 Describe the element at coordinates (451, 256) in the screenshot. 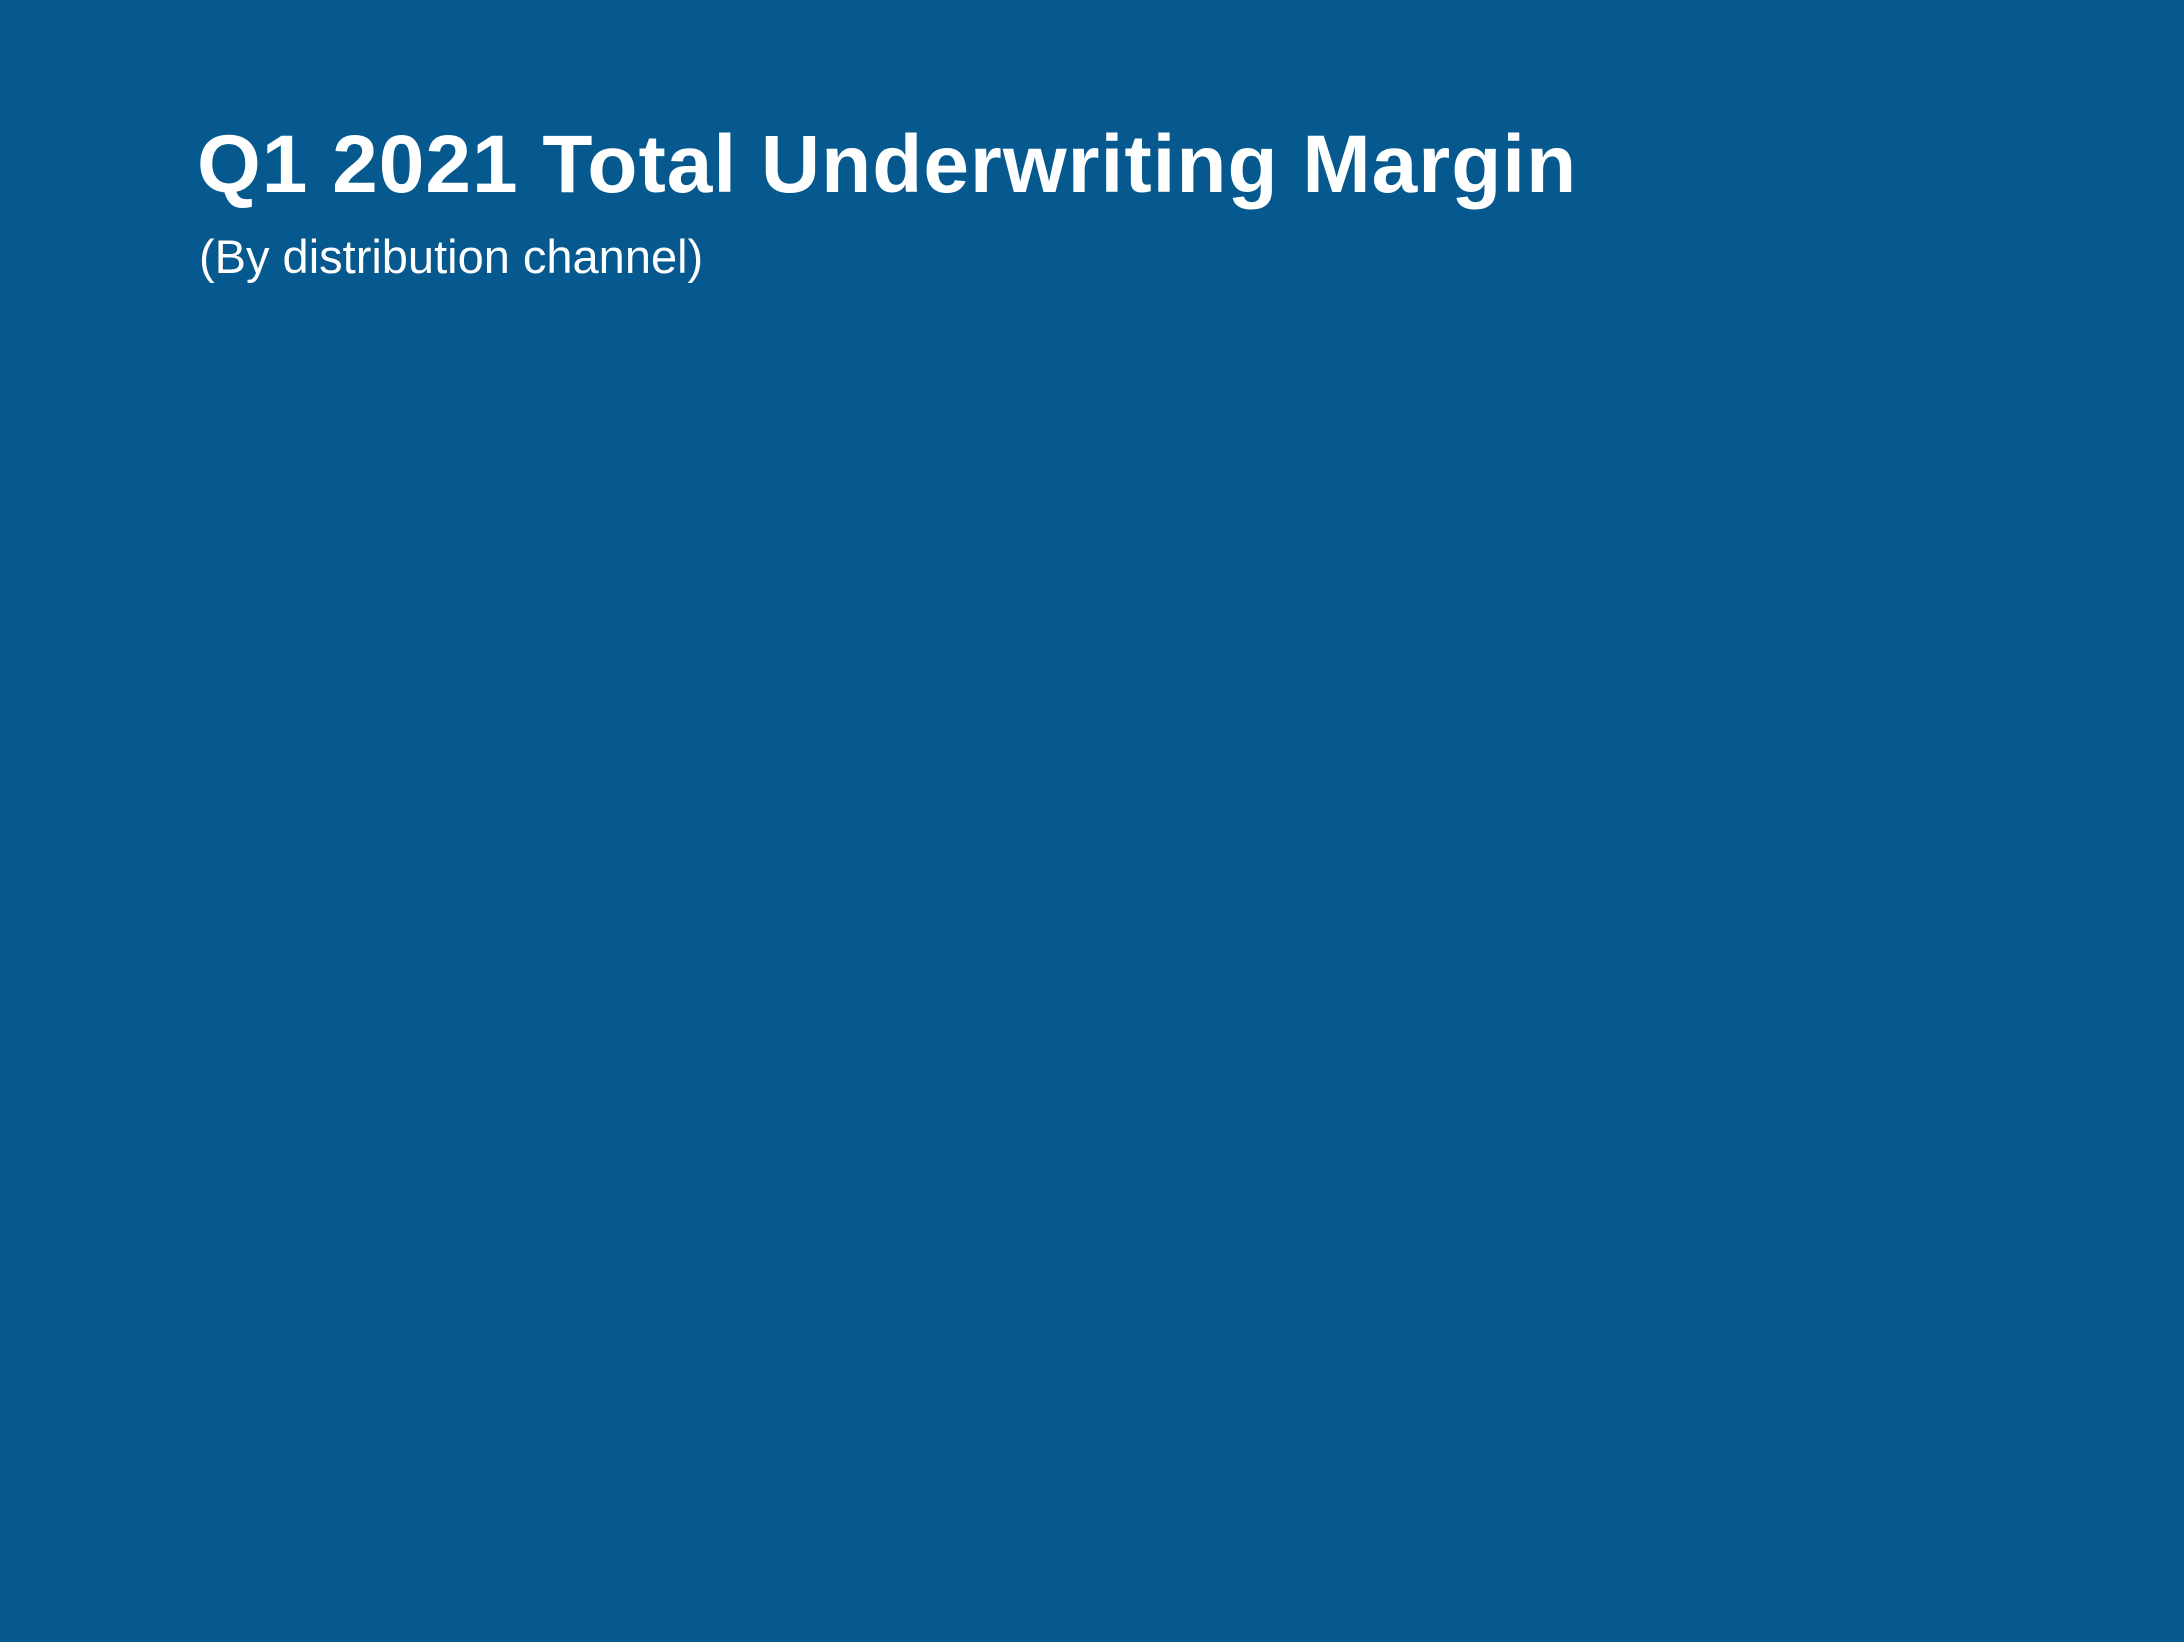

I see `chart-subtitle: (By distribution channel)` at that location.